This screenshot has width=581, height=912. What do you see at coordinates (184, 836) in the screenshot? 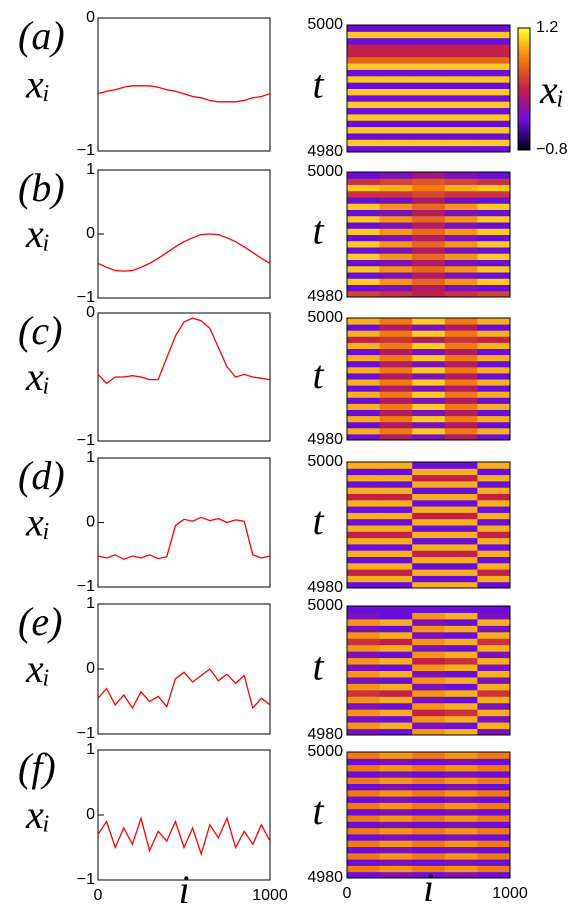
I see `data-line` at bounding box center [184, 836].